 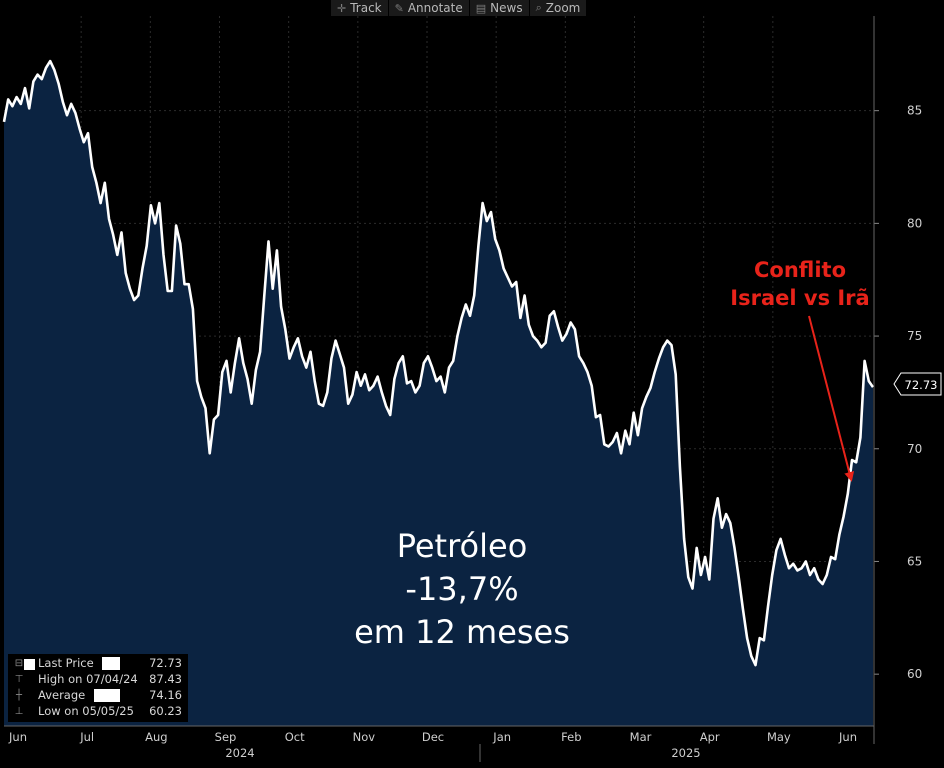 I want to click on headline: Petróleo -13,7% em 12 meses, so click(x=462, y=589).